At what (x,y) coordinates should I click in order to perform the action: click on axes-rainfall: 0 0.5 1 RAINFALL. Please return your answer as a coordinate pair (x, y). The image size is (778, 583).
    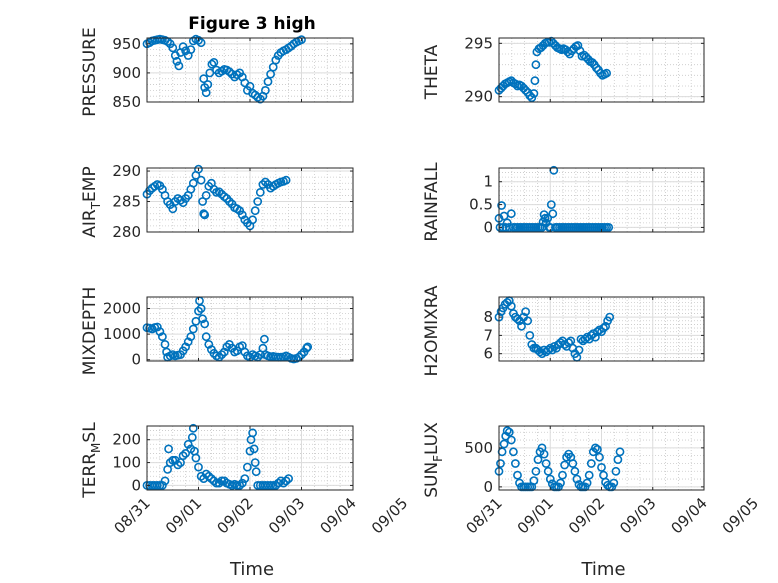
    Looking at the image, I should click on (563, 202).